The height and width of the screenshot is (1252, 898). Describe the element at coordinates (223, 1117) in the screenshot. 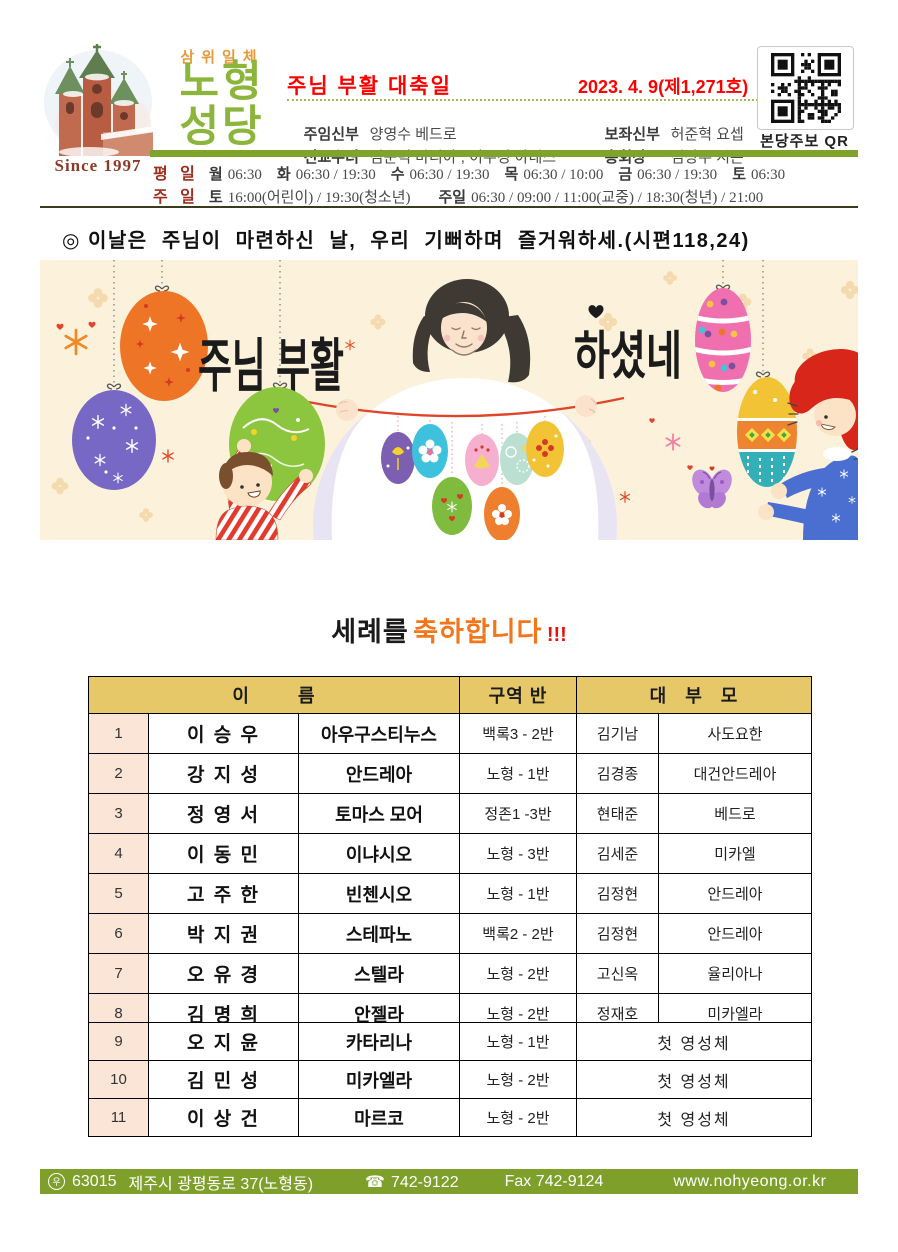

I see `baptized-name: 이 상 건` at that location.